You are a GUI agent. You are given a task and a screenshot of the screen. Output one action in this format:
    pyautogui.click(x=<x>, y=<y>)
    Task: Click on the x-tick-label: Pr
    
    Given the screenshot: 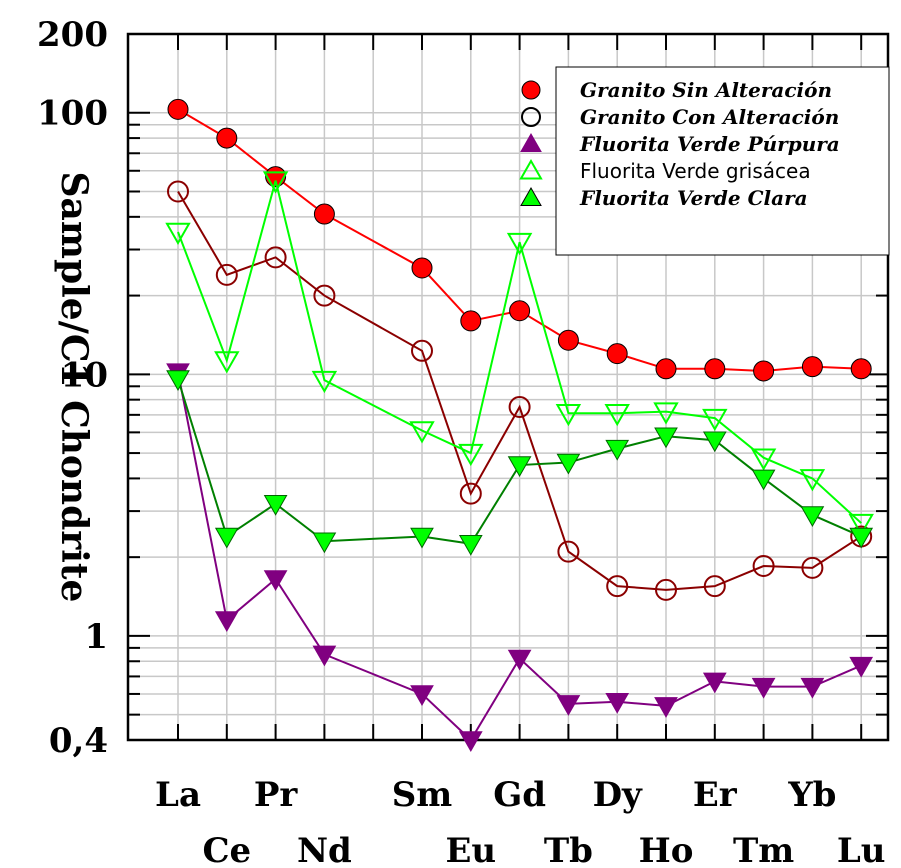 What is the action you would take?
    pyautogui.click(x=276, y=795)
    